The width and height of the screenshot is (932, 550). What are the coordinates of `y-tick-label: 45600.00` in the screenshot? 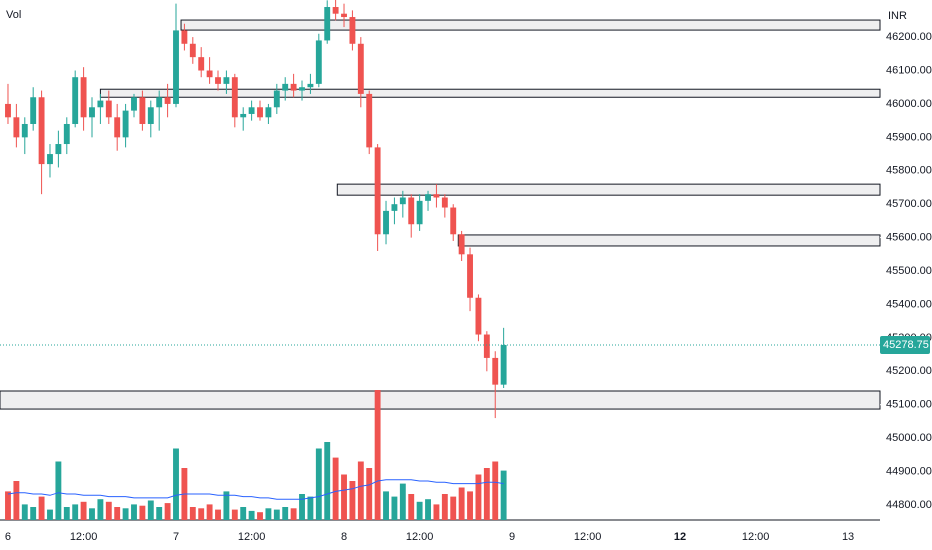 It's located at (909, 238).